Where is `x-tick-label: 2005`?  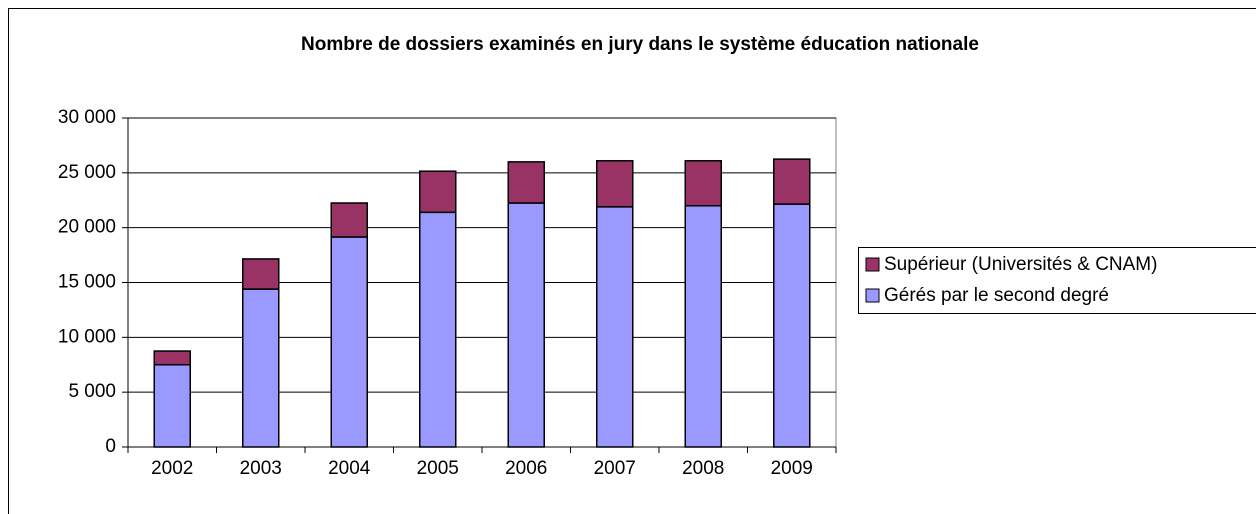 x-tick-label: 2005 is located at coordinates (438, 468).